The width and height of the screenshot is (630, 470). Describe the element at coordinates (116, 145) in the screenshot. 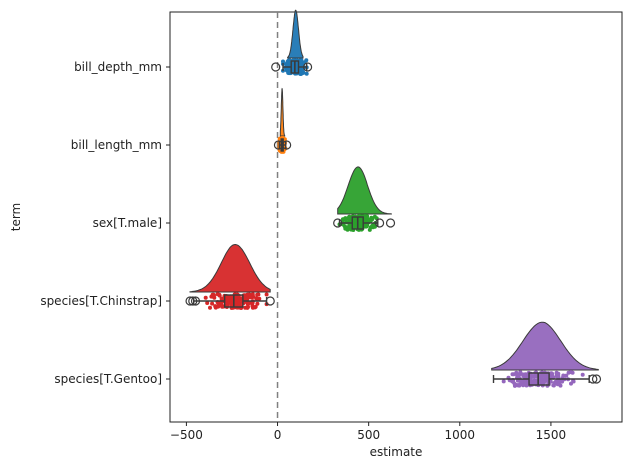

I see `y-tick-label: bill_length_mm` at that location.